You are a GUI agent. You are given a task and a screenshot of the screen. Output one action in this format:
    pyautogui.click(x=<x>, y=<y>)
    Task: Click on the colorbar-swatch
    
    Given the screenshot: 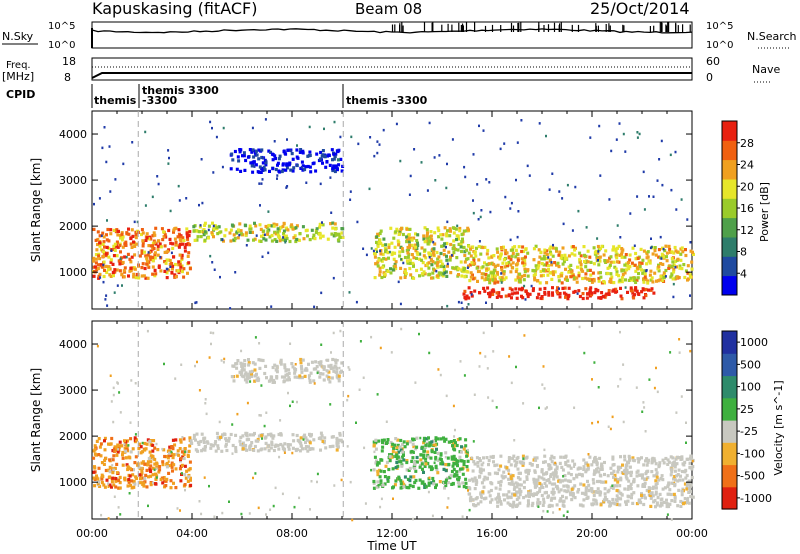 What is the action you would take?
    pyautogui.click(x=729, y=150)
    